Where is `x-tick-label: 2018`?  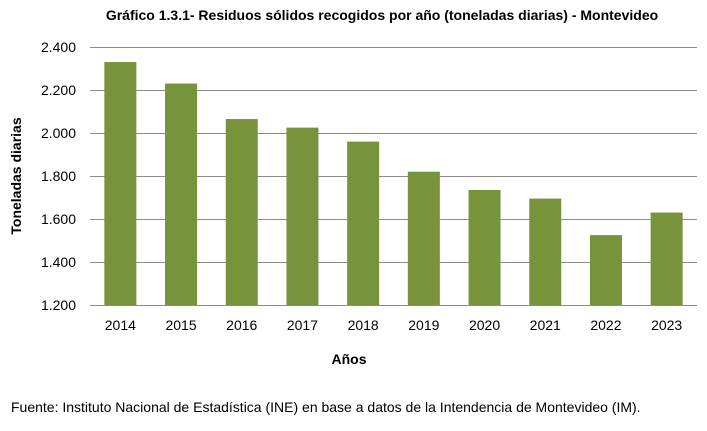 x-tick-label: 2018 is located at coordinates (363, 325).